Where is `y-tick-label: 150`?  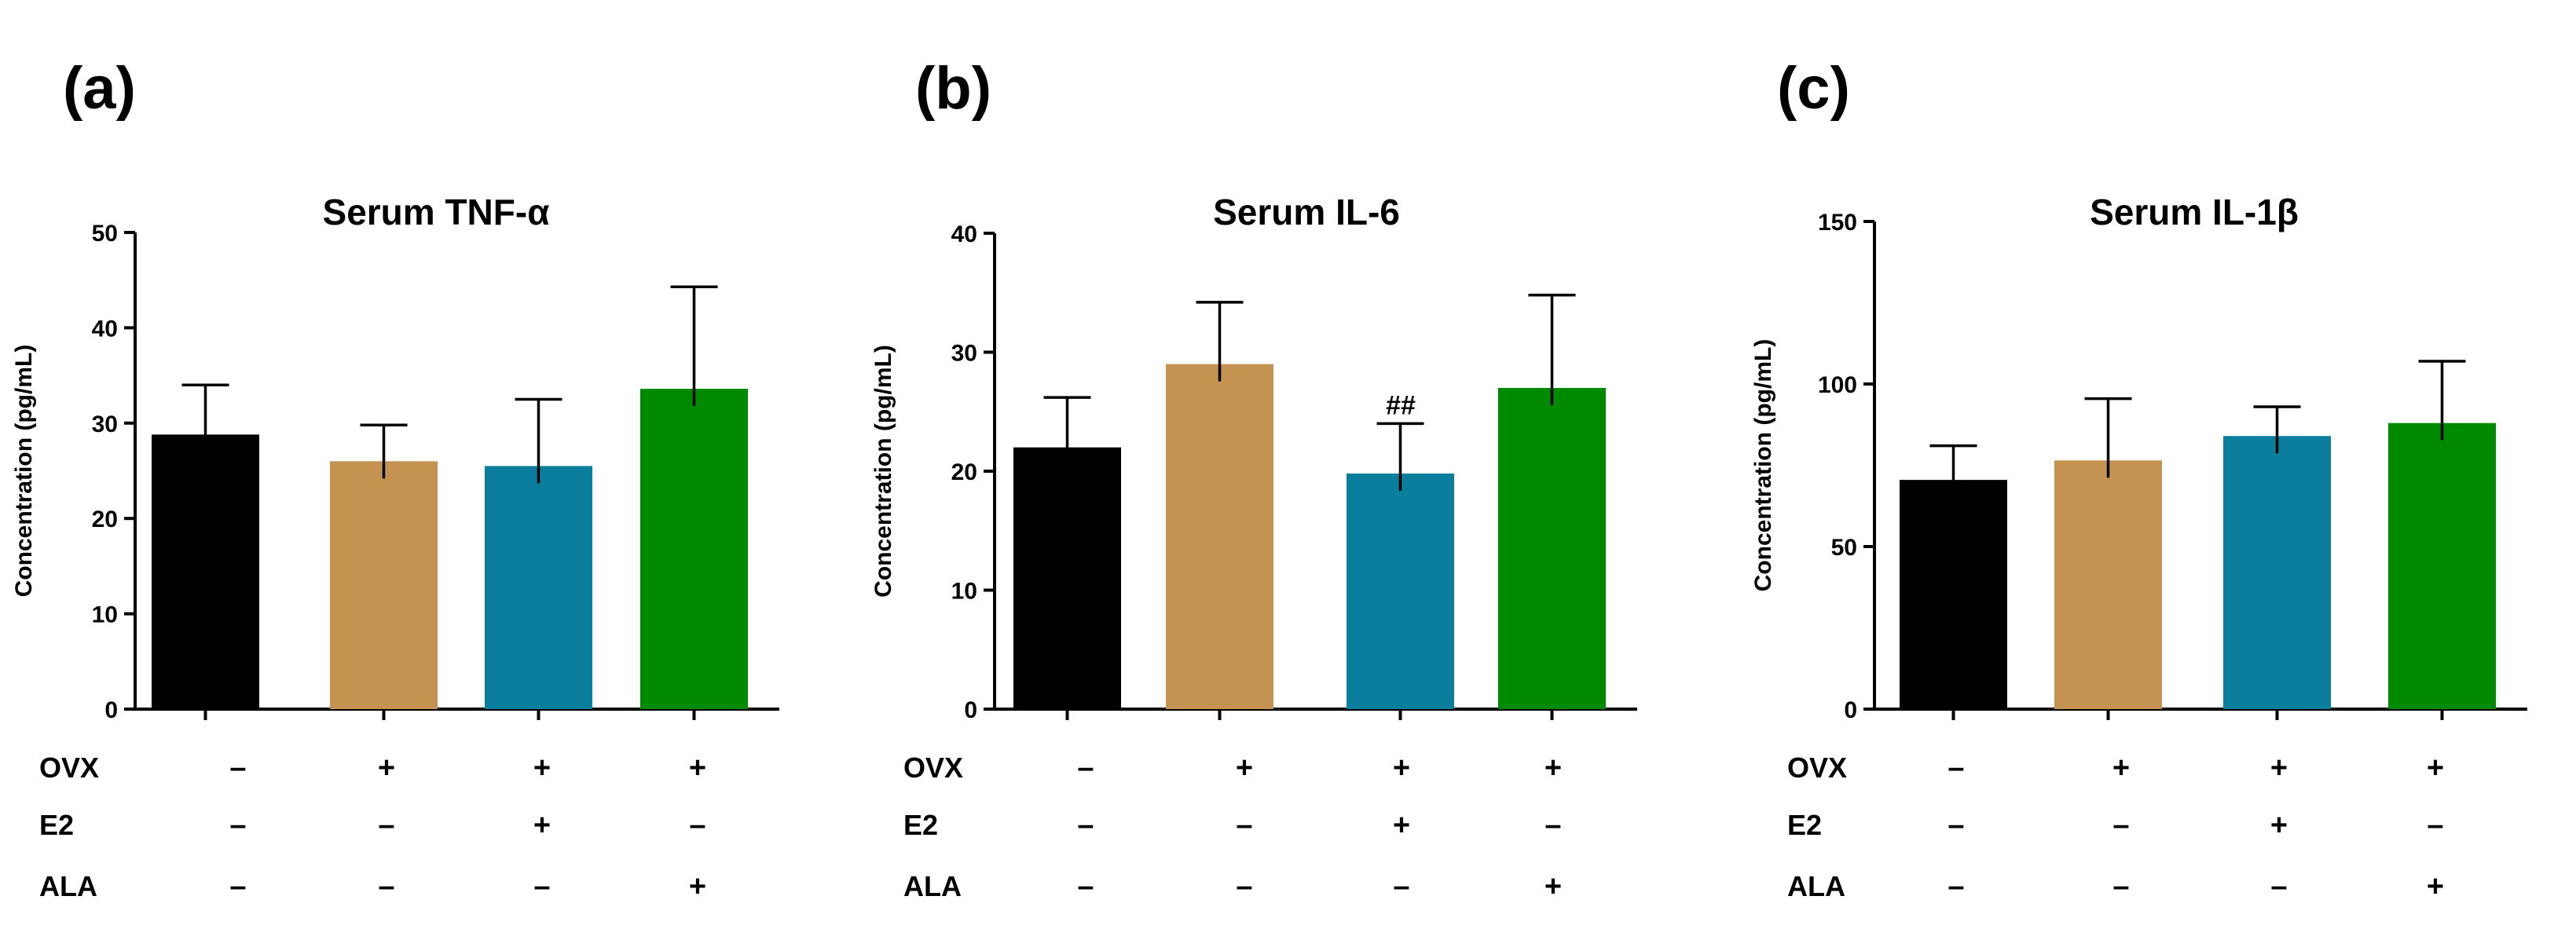 y-tick-label: 150 is located at coordinates (1837, 223).